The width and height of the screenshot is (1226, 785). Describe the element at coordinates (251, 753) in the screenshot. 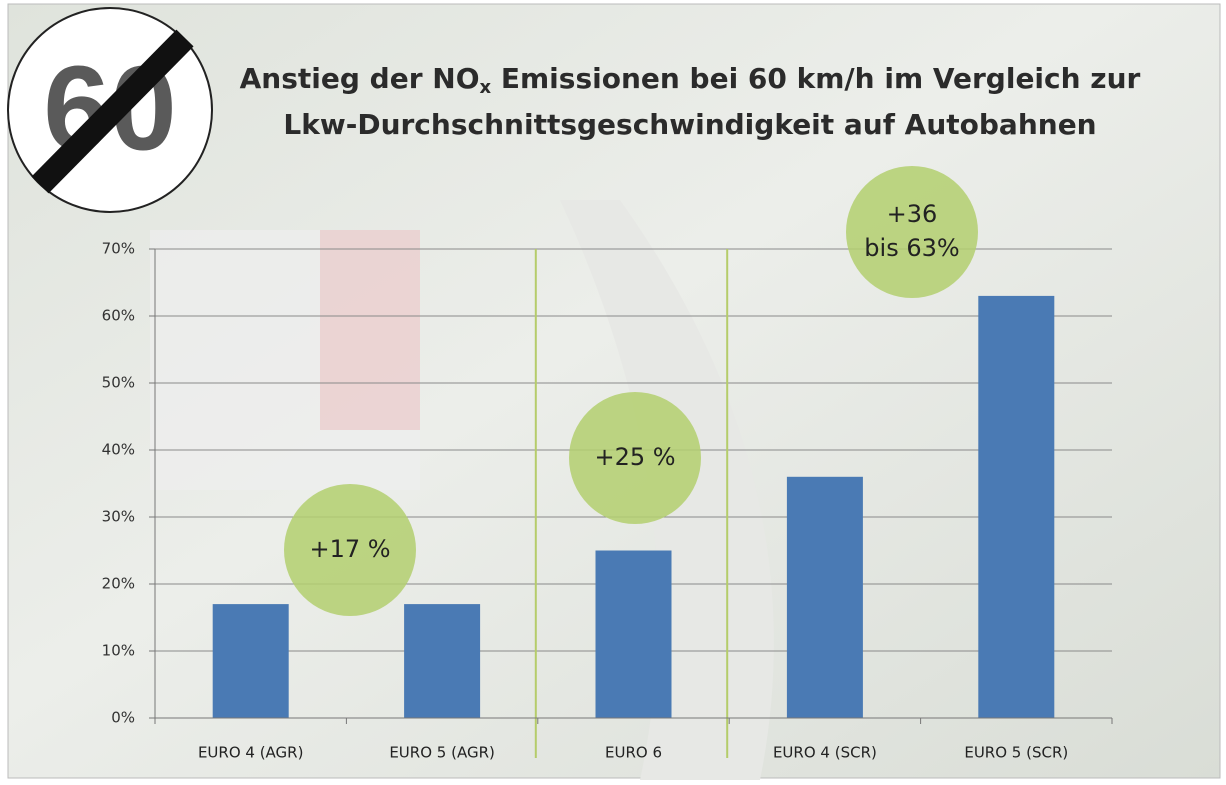

I see `x-tick-label: EURO 4 (AGR)` at that location.